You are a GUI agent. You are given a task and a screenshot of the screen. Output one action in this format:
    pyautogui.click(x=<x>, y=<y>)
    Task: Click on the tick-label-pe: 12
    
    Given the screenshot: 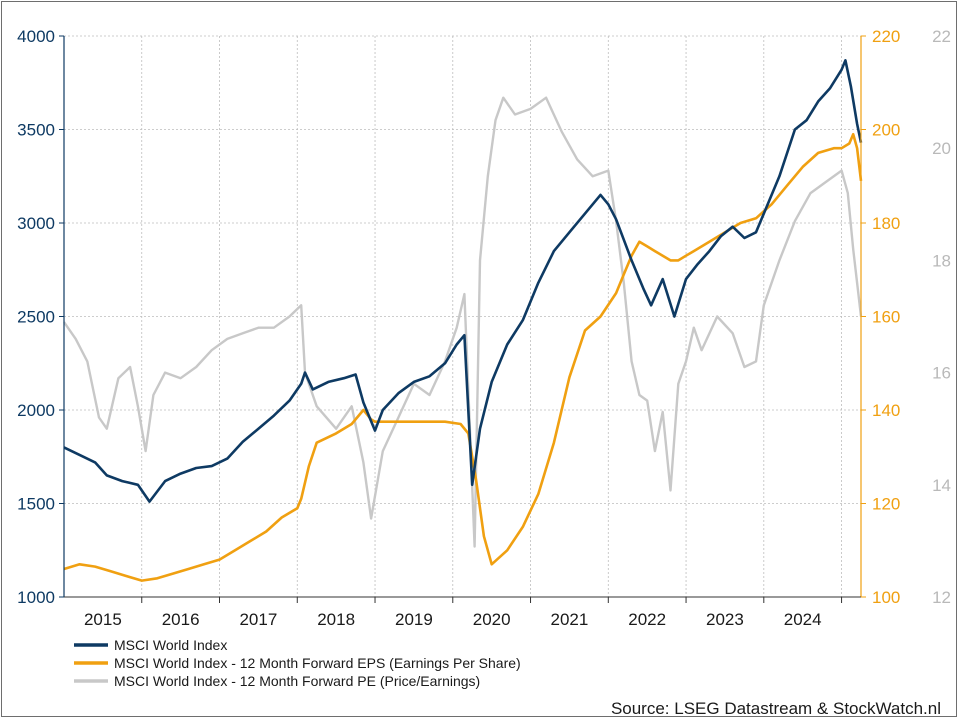 What is the action you would take?
    pyautogui.click(x=941, y=597)
    